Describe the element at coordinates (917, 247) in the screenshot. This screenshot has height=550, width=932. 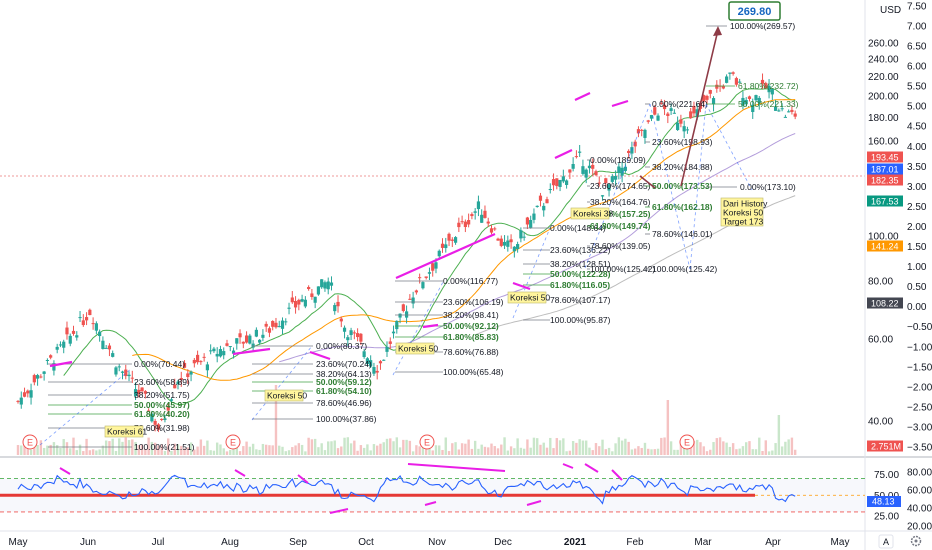
I see `right-scale-tick: 1.50` at that location.